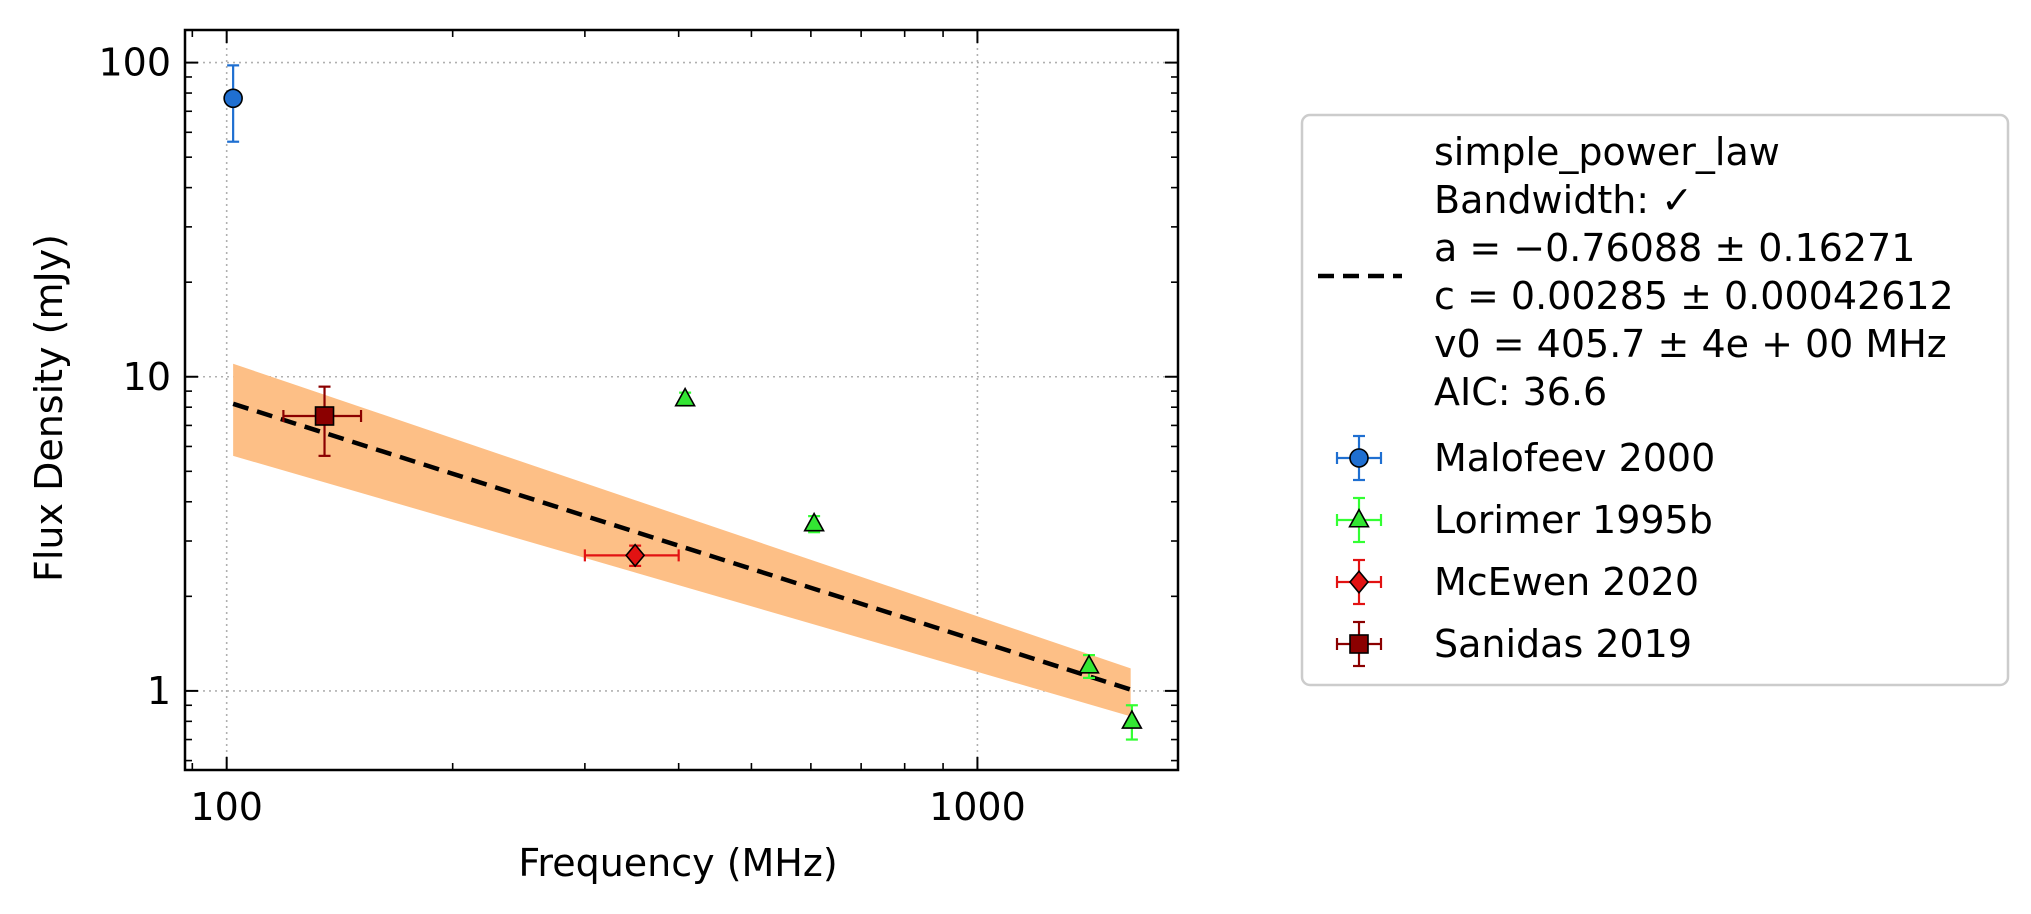 The height and width of the screenshot is (914, 2031). I want to click on fit-line-path, so click(682, 546).